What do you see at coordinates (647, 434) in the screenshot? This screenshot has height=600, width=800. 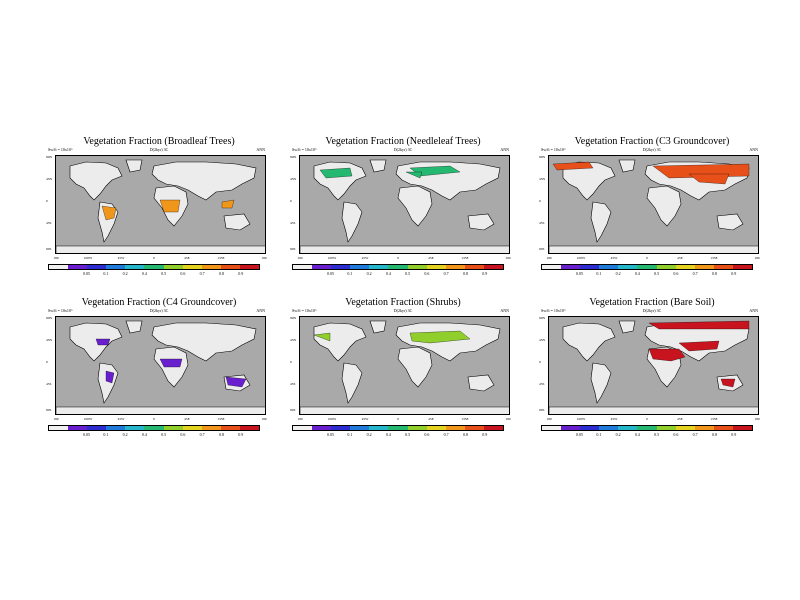 I see `colorbar-labels: 0.05 0.1 0.2 0.4 0.5 0.6 0.7 0.8 0.9` at bounding box center [647, 434].